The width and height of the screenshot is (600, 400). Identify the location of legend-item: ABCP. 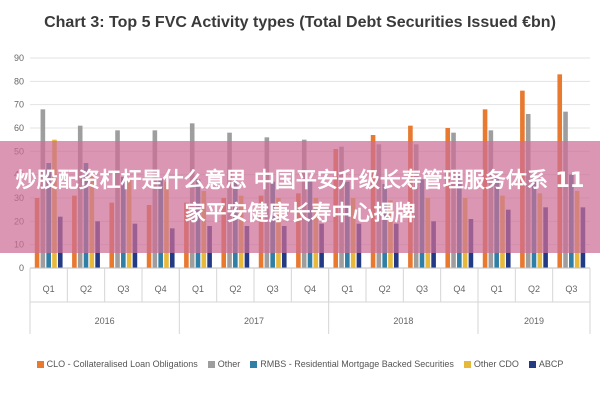
(546, 364).